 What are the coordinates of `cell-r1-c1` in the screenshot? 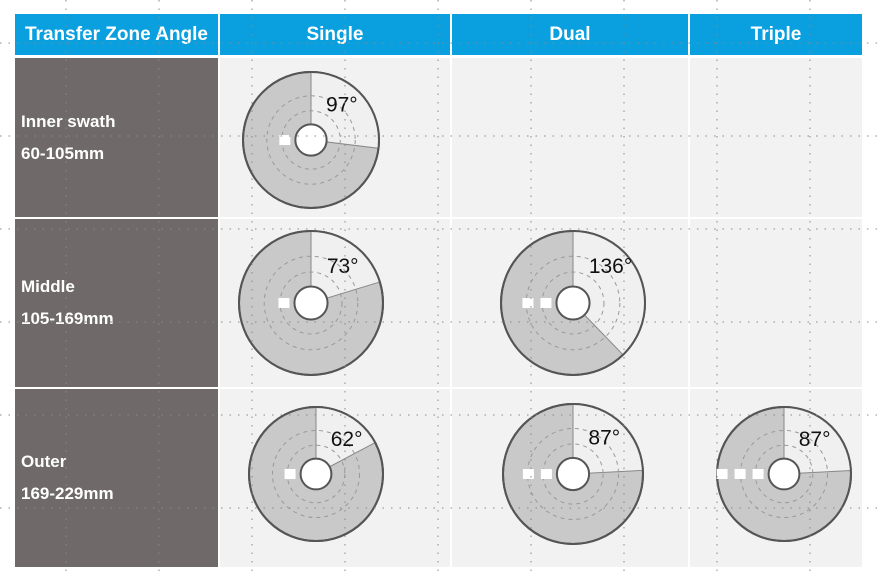 It's located at (570, 303).